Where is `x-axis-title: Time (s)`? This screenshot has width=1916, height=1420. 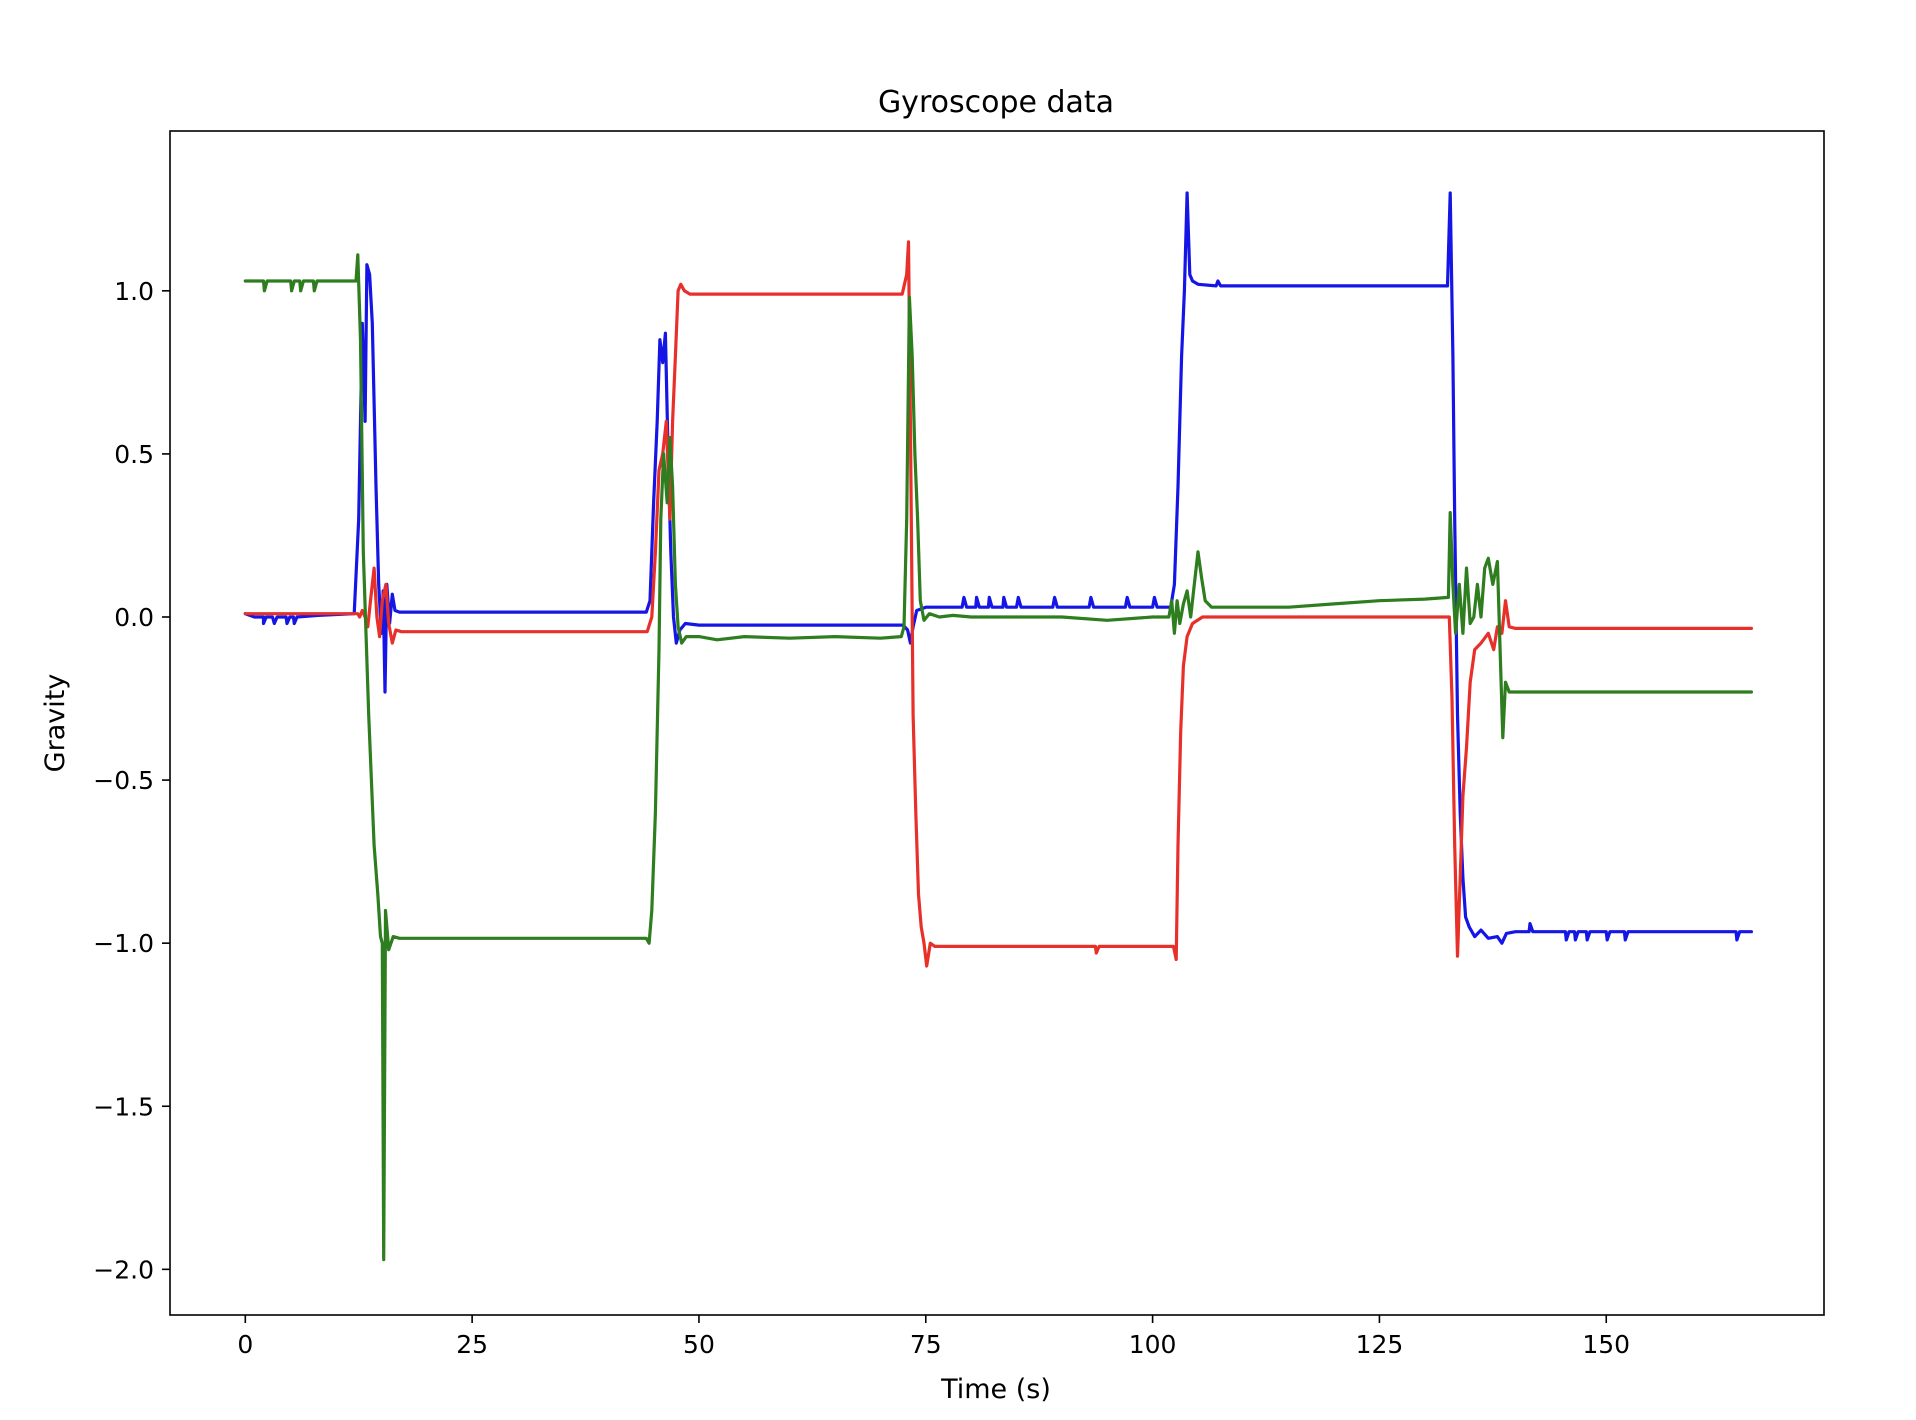 x-axis-title: Time (s) is located at coordinates (995, 1389).